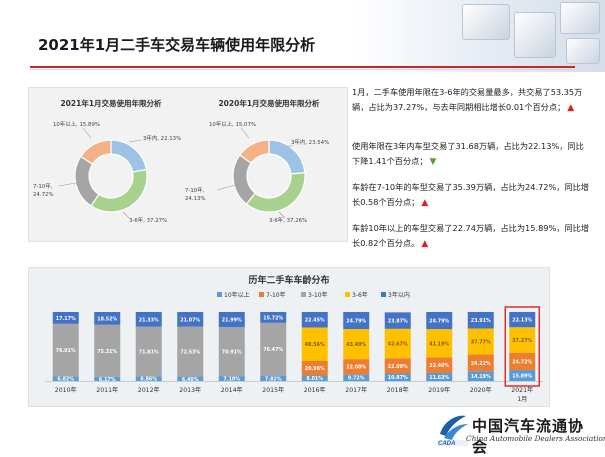 This screenshot has width=605, height=457. Describe the element at coordinates (273, 318) in the screenshot. I see `data-label: 15.72%` at that location.